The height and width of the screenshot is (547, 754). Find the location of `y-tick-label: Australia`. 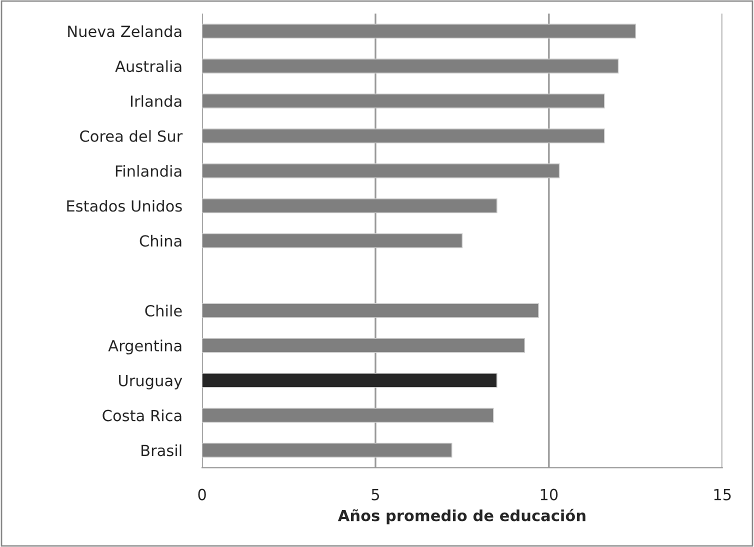

y-tick-label: Australia is located at coordinates (148, 66).